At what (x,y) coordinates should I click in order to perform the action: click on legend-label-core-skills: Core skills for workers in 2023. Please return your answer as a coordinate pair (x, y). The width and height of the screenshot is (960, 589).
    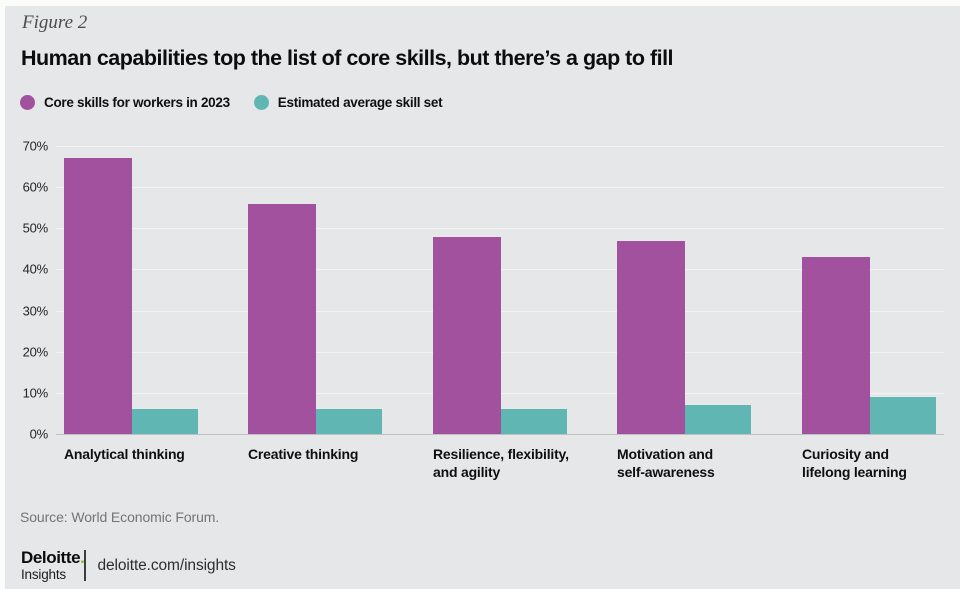
    Looking at the image, I should click on (137, 102).